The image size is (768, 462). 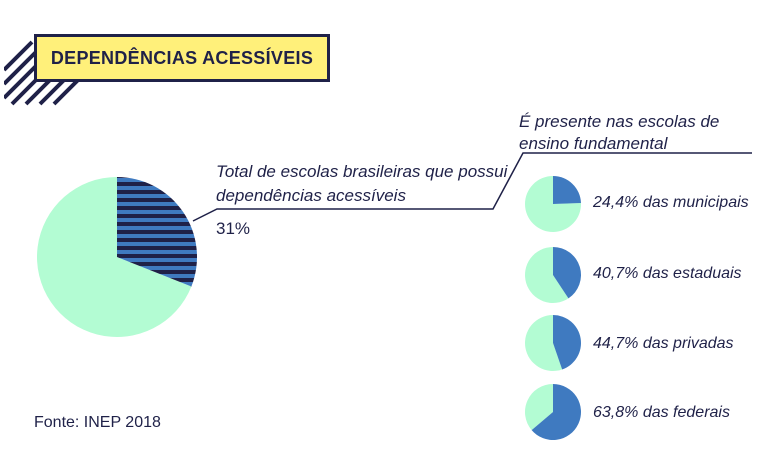 What do you see at coordinates (114, 257) in the screenshot?
I see `pie-slice-rest` at bounding box center [114, 257].